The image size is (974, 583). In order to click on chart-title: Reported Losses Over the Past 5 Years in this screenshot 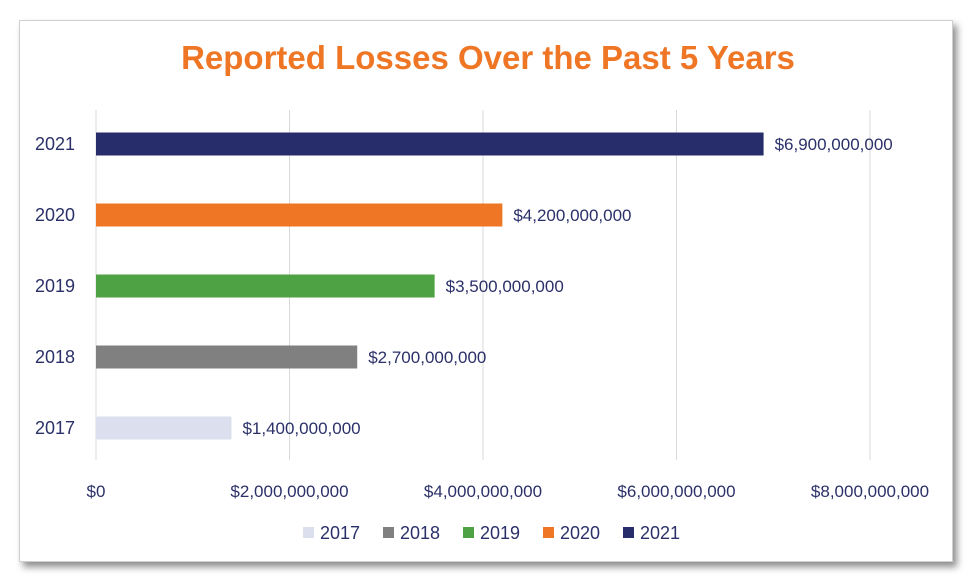, I will do `click(488, 57)`.